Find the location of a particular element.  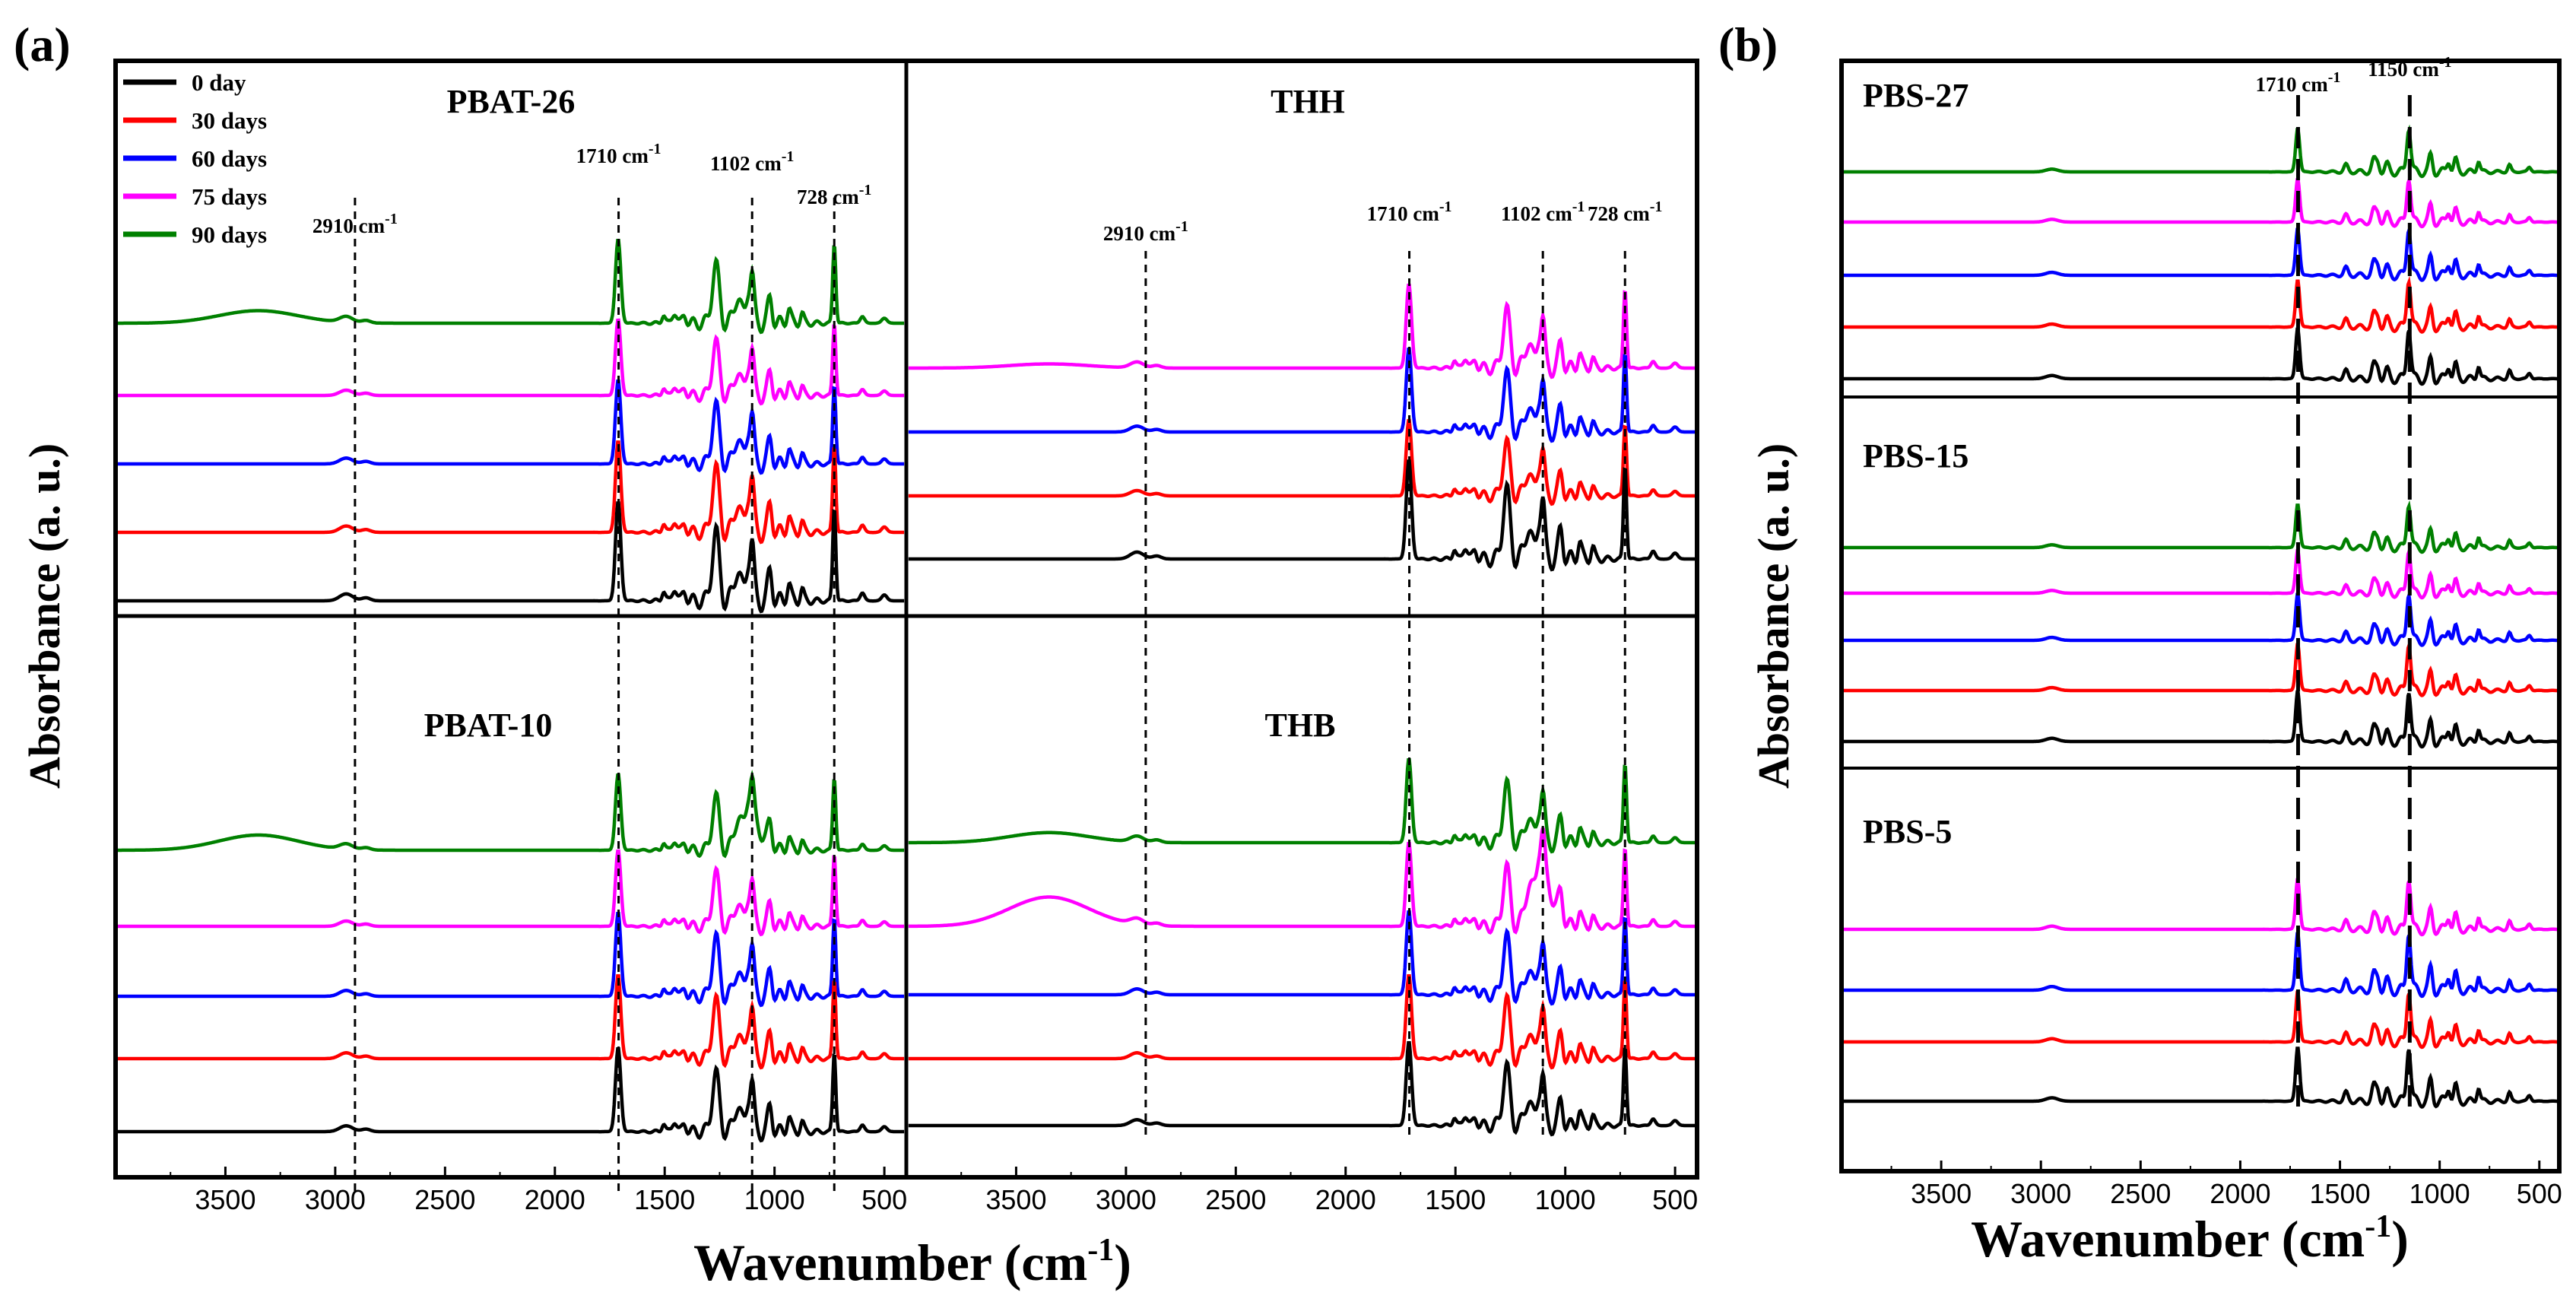

thh-annotation-728: 728 cm-1 is located at coordinates (1625, 211).